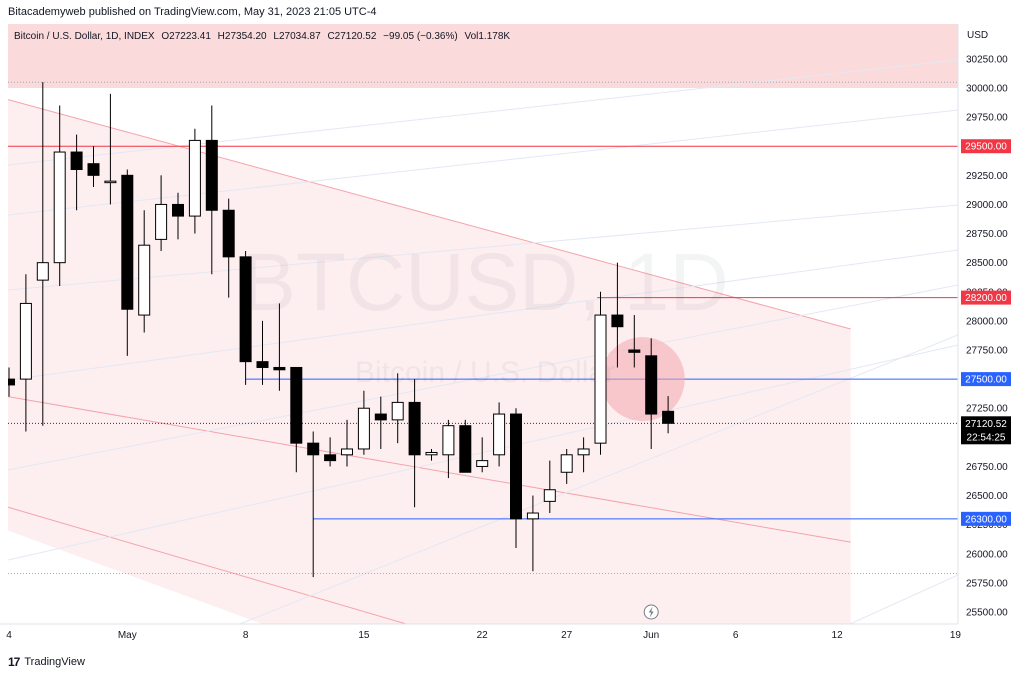 The height and width of the screenshot is (677, 1024). What do you see at coordinates (987, 118) in the screenshot?
I see `y-tick-label: 29750.00` at bounding box center [987, 118].